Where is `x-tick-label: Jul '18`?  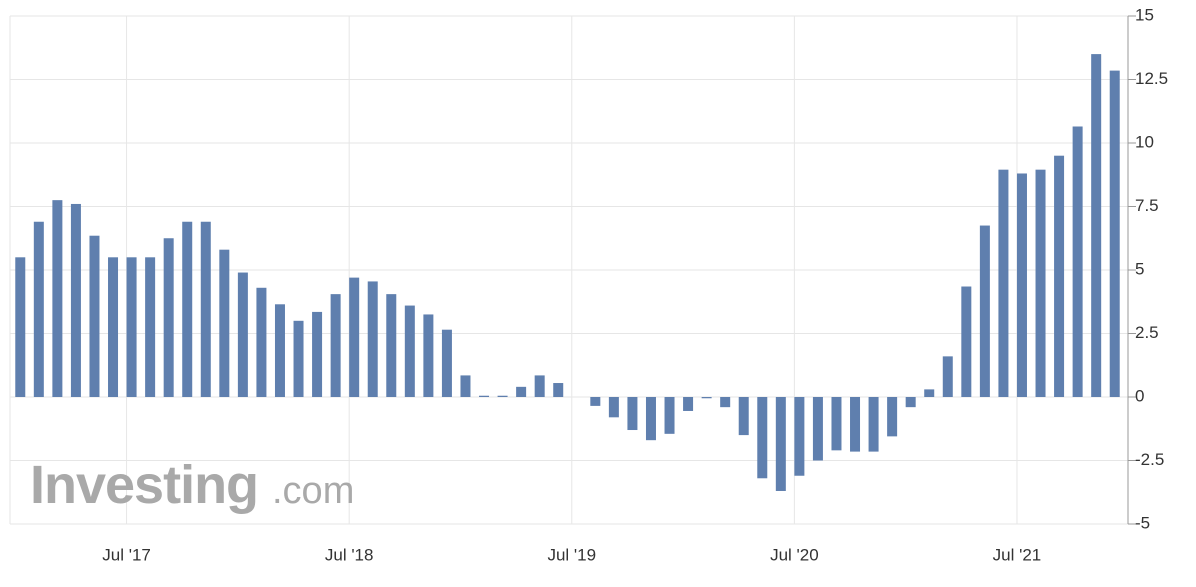 x-tick-label: Jul '18 is located at coordinates (349, 554).